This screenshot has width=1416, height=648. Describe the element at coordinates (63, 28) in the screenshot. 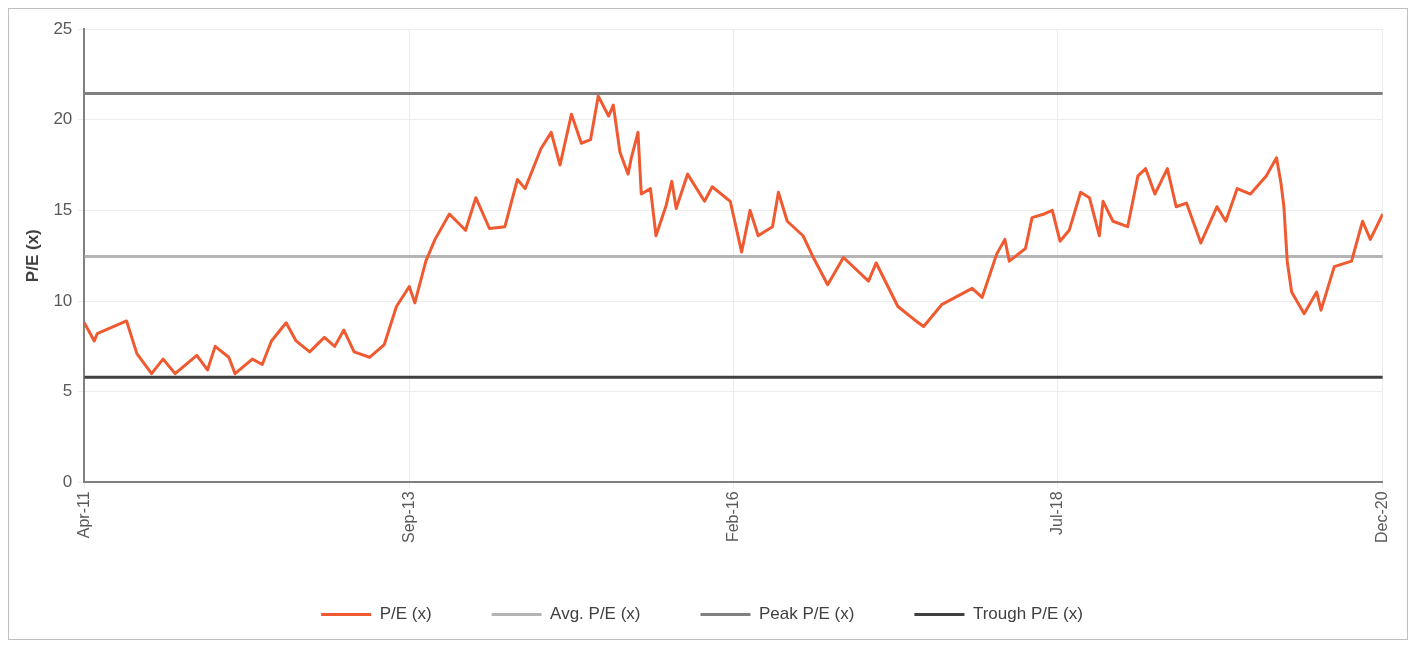

I see `y-tick-label: 25` at that location.